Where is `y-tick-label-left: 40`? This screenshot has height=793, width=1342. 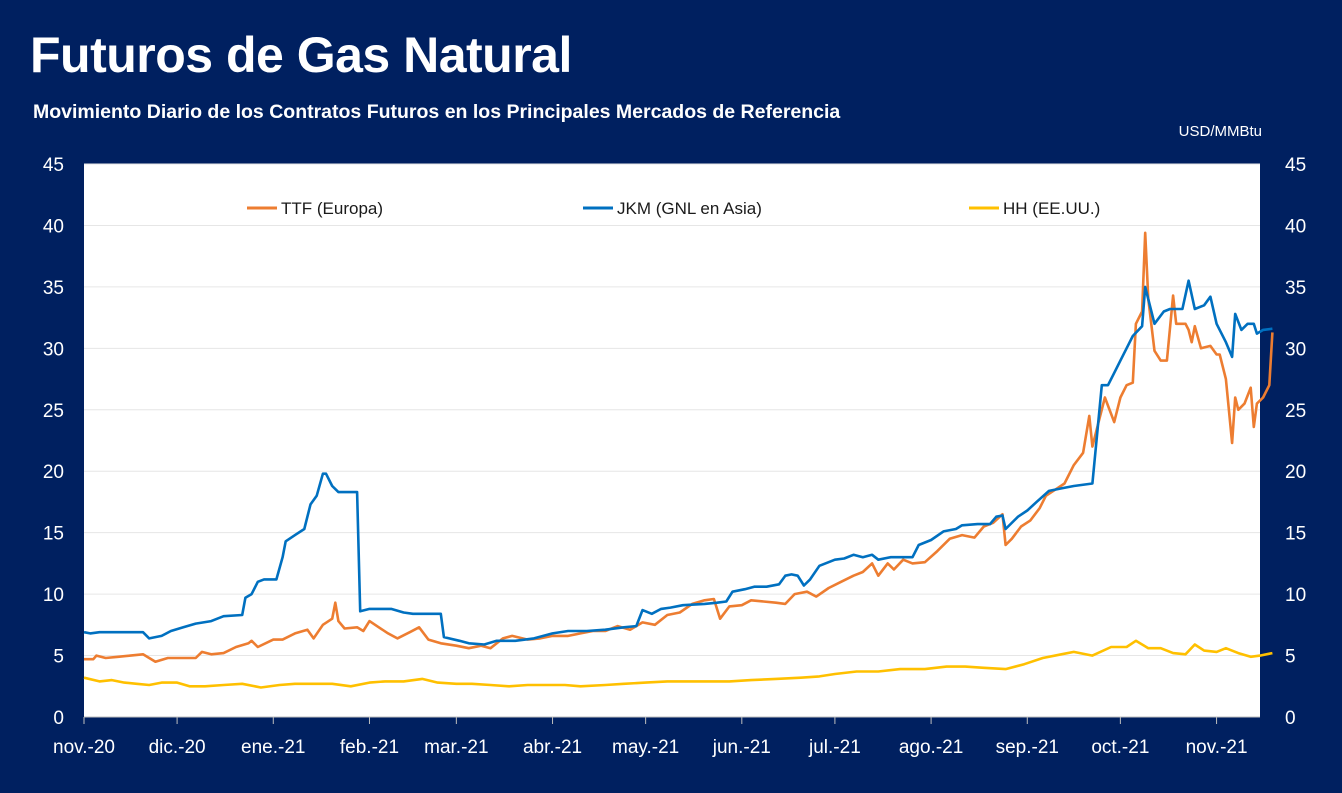 y-tick-label-left: 40 is located at coordinates (53, 226).